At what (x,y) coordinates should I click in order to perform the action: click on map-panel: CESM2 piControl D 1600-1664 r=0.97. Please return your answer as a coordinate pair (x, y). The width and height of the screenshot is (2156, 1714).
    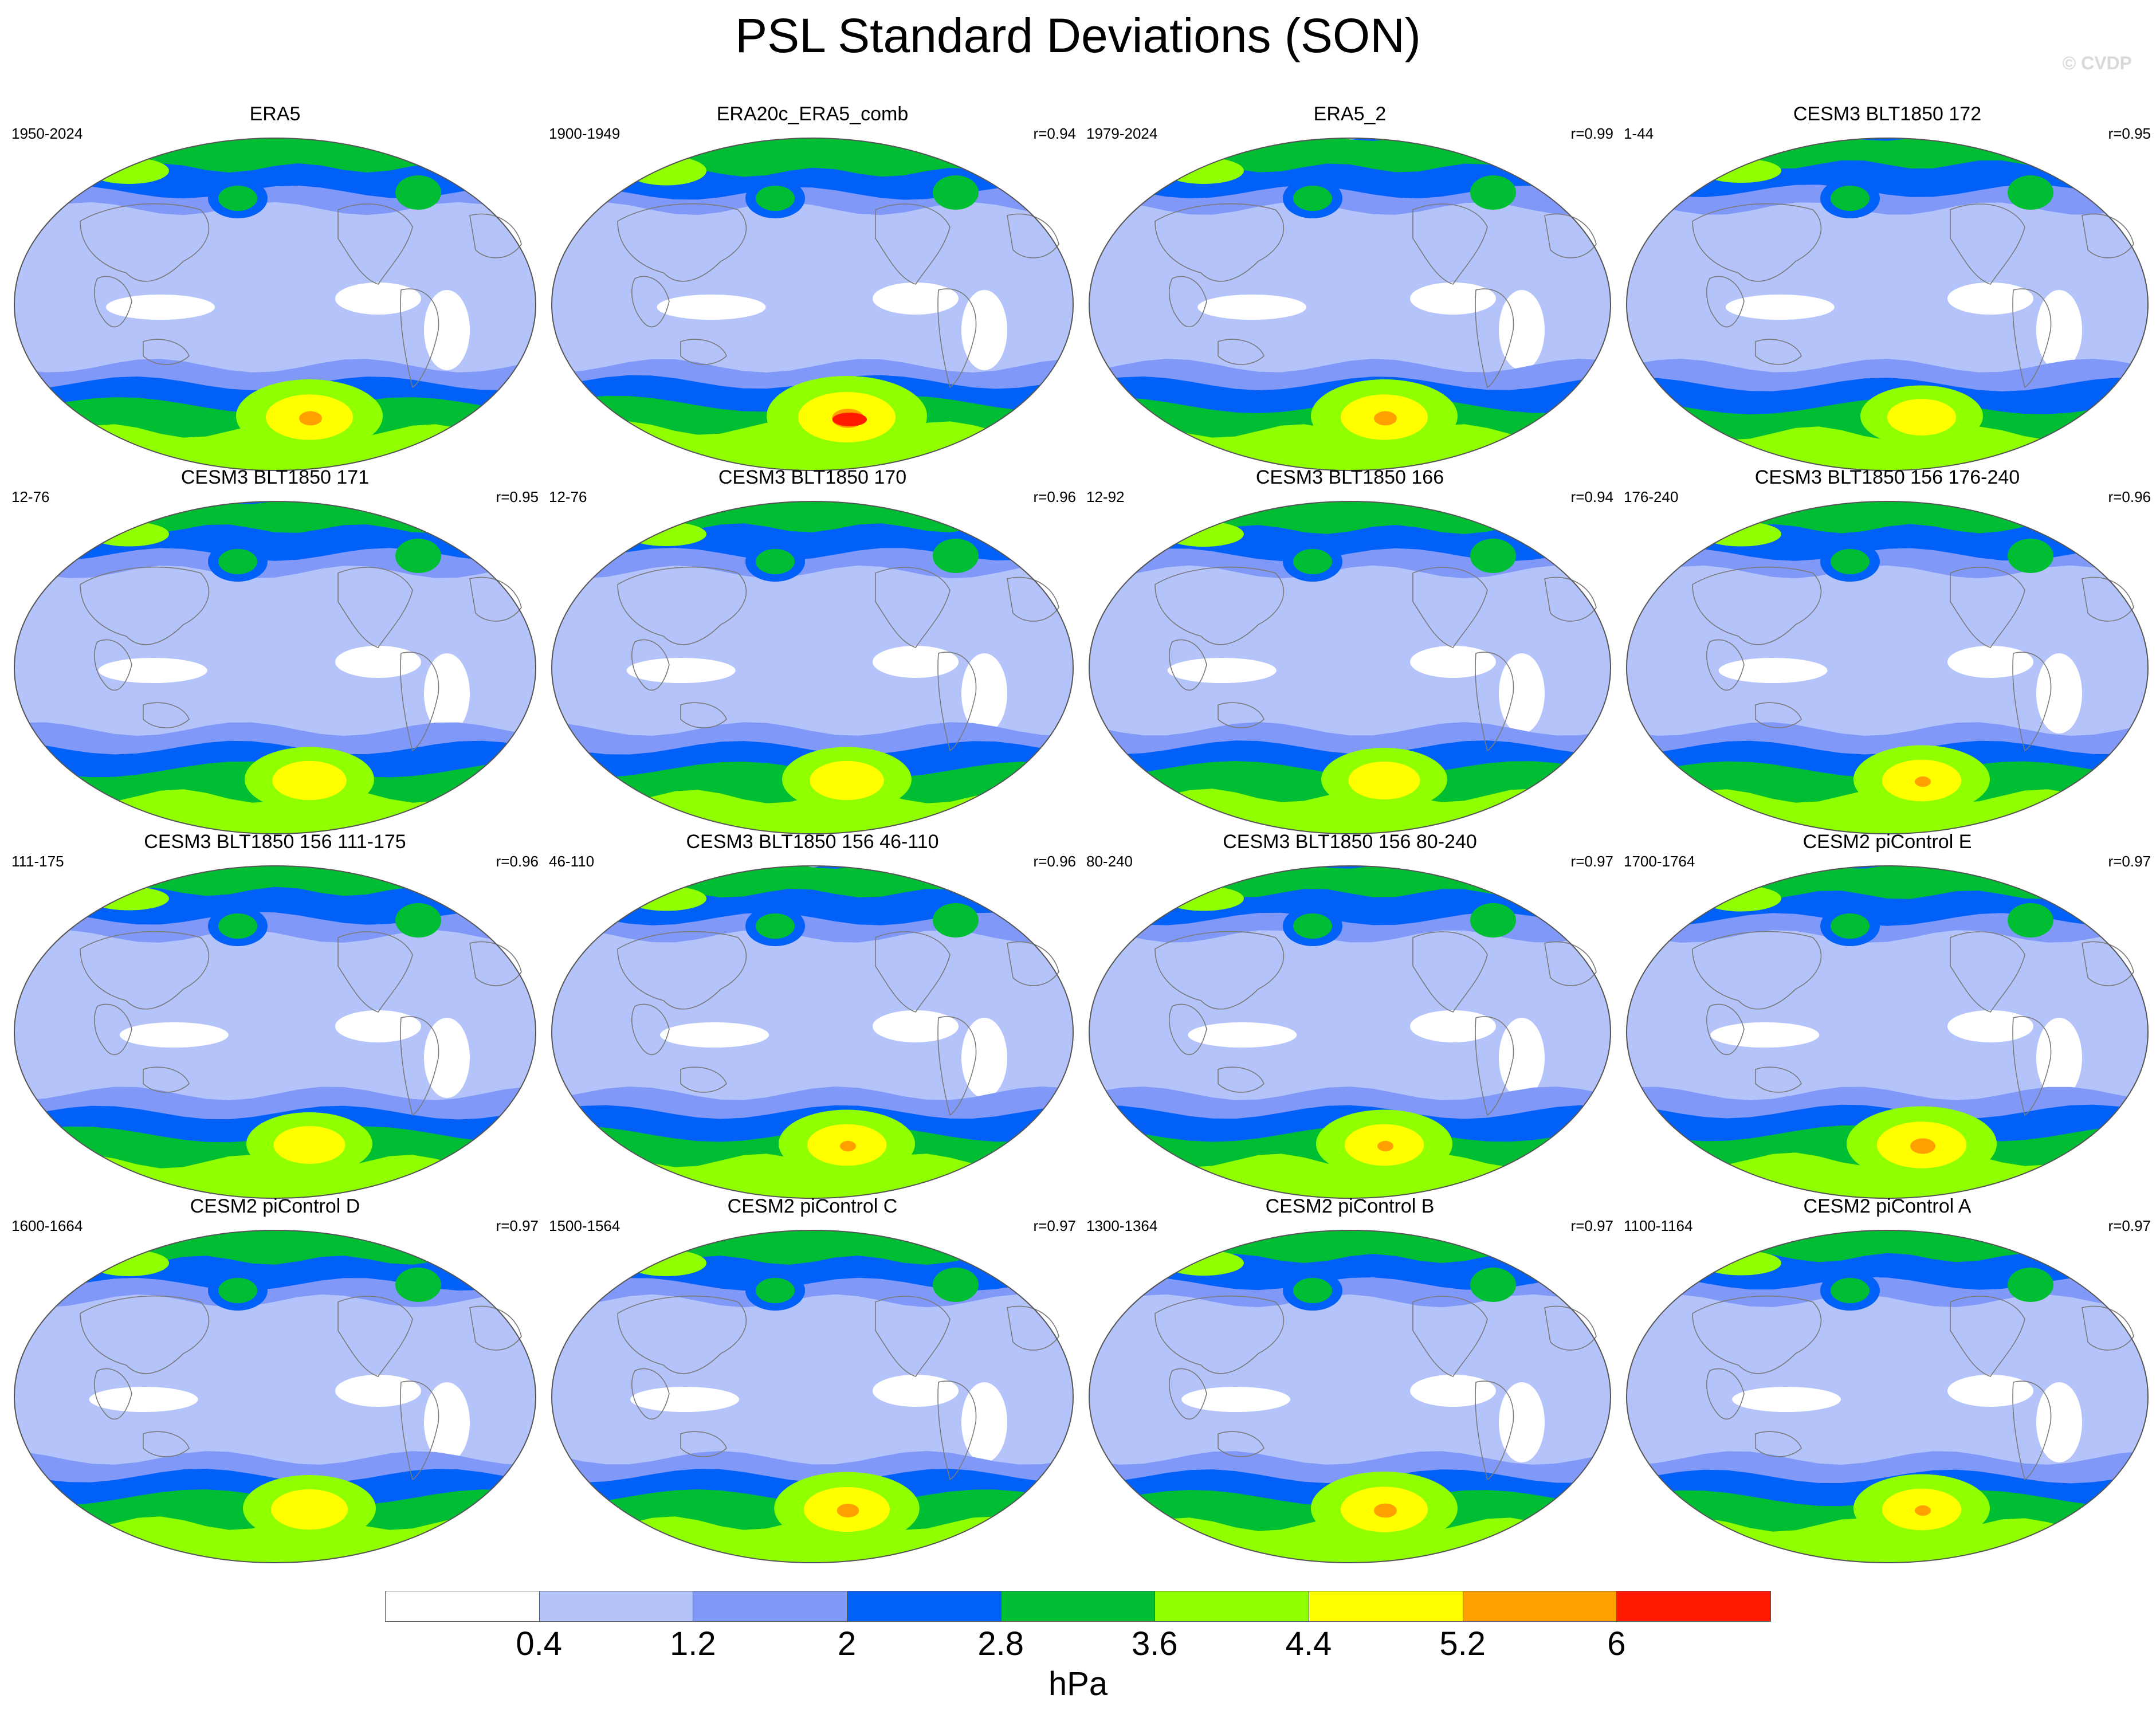
    Looking at the image, I should click on (275, 1380).